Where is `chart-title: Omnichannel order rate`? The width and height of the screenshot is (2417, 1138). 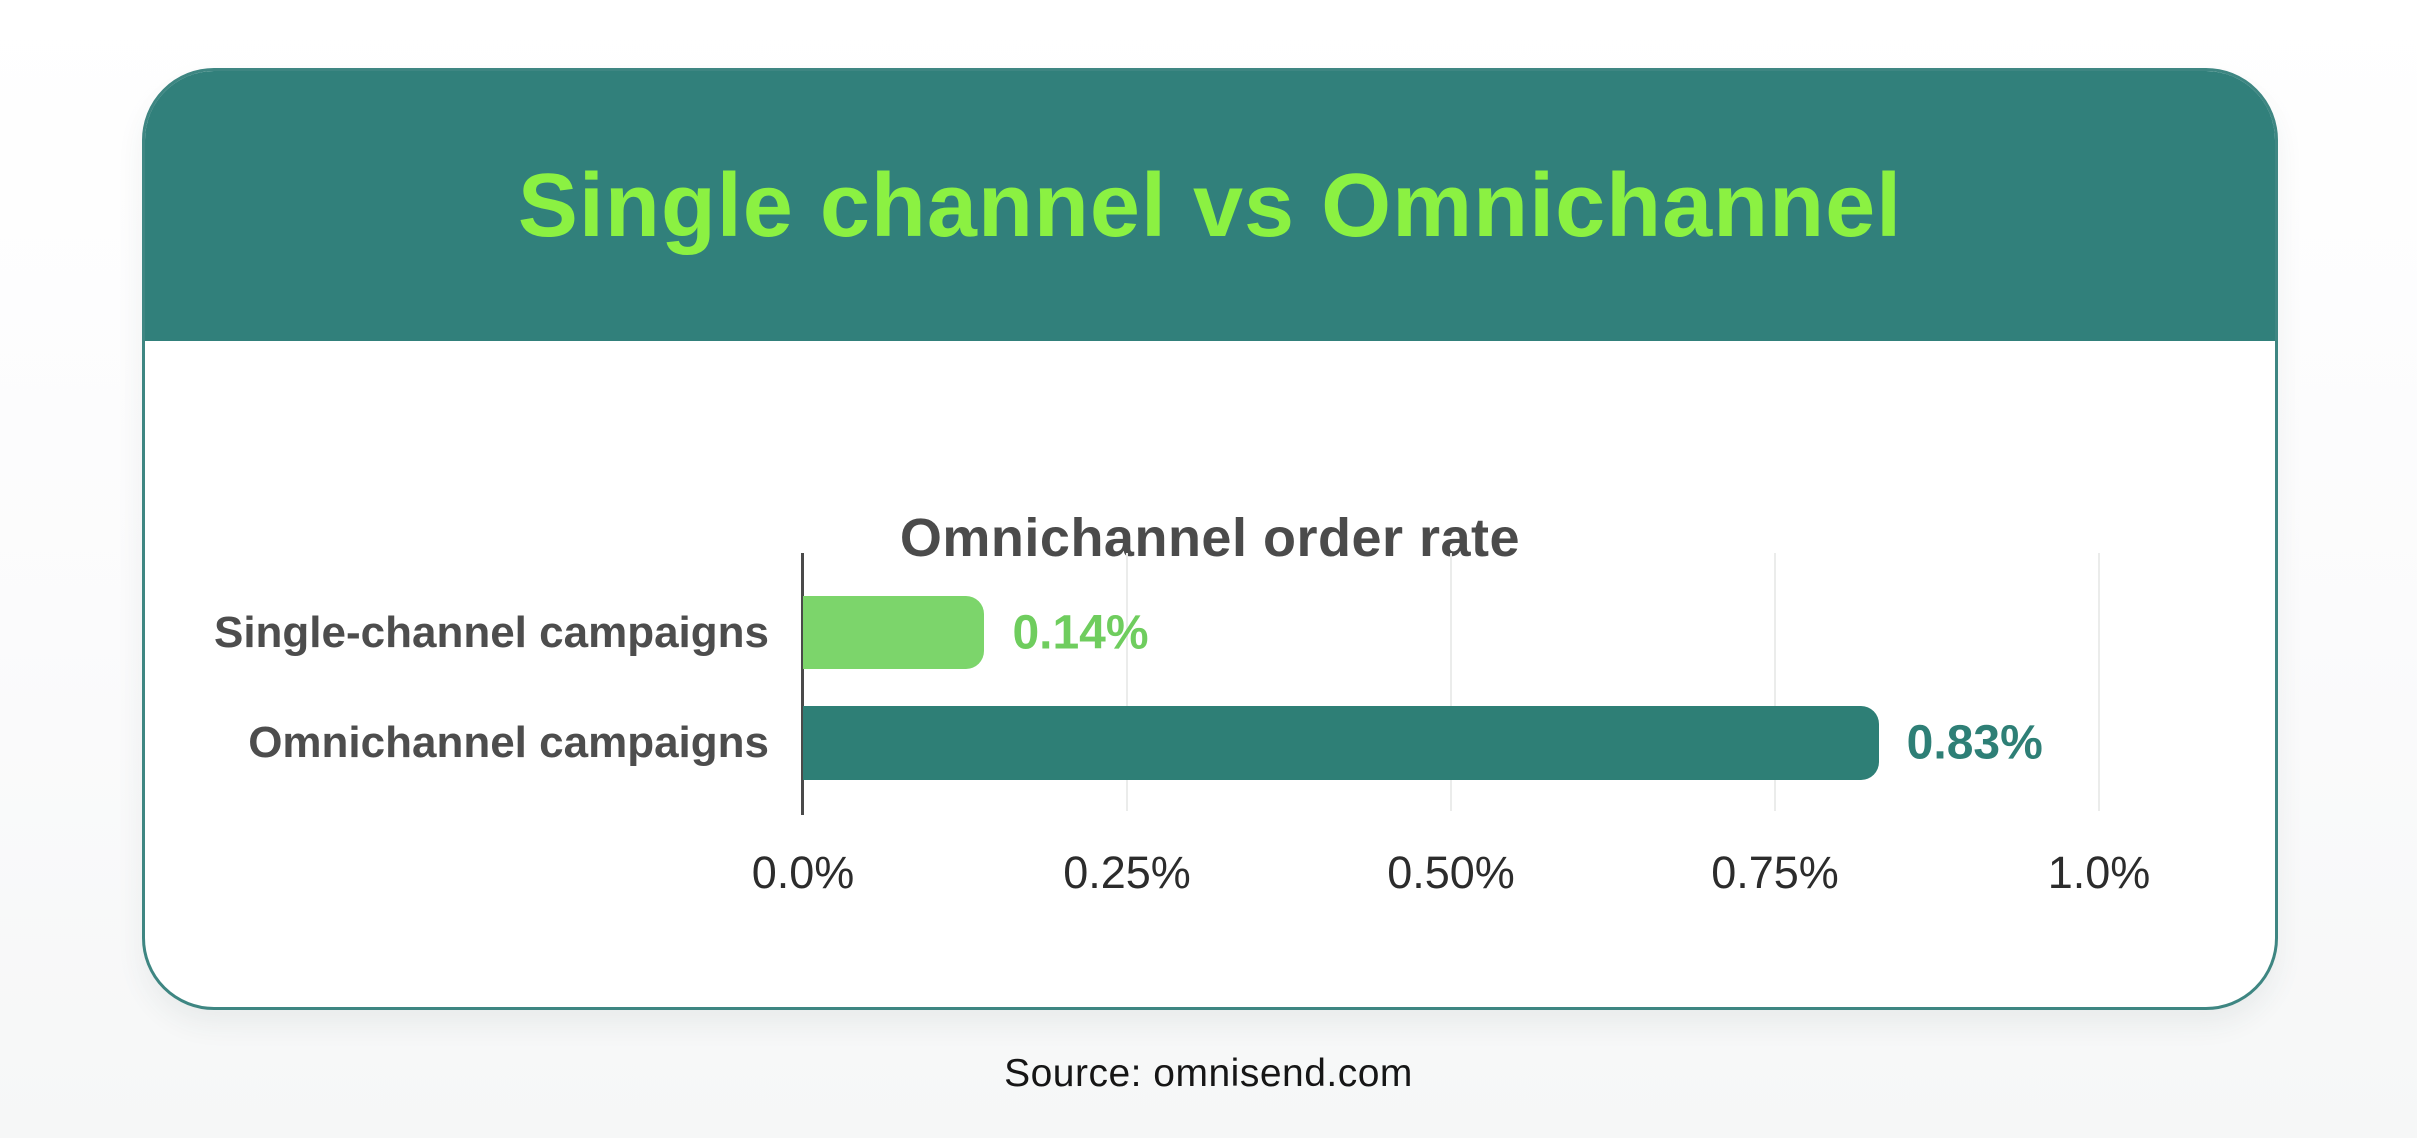 chart-title: Omnichannel order rate is located at coordinates (1210, 538).